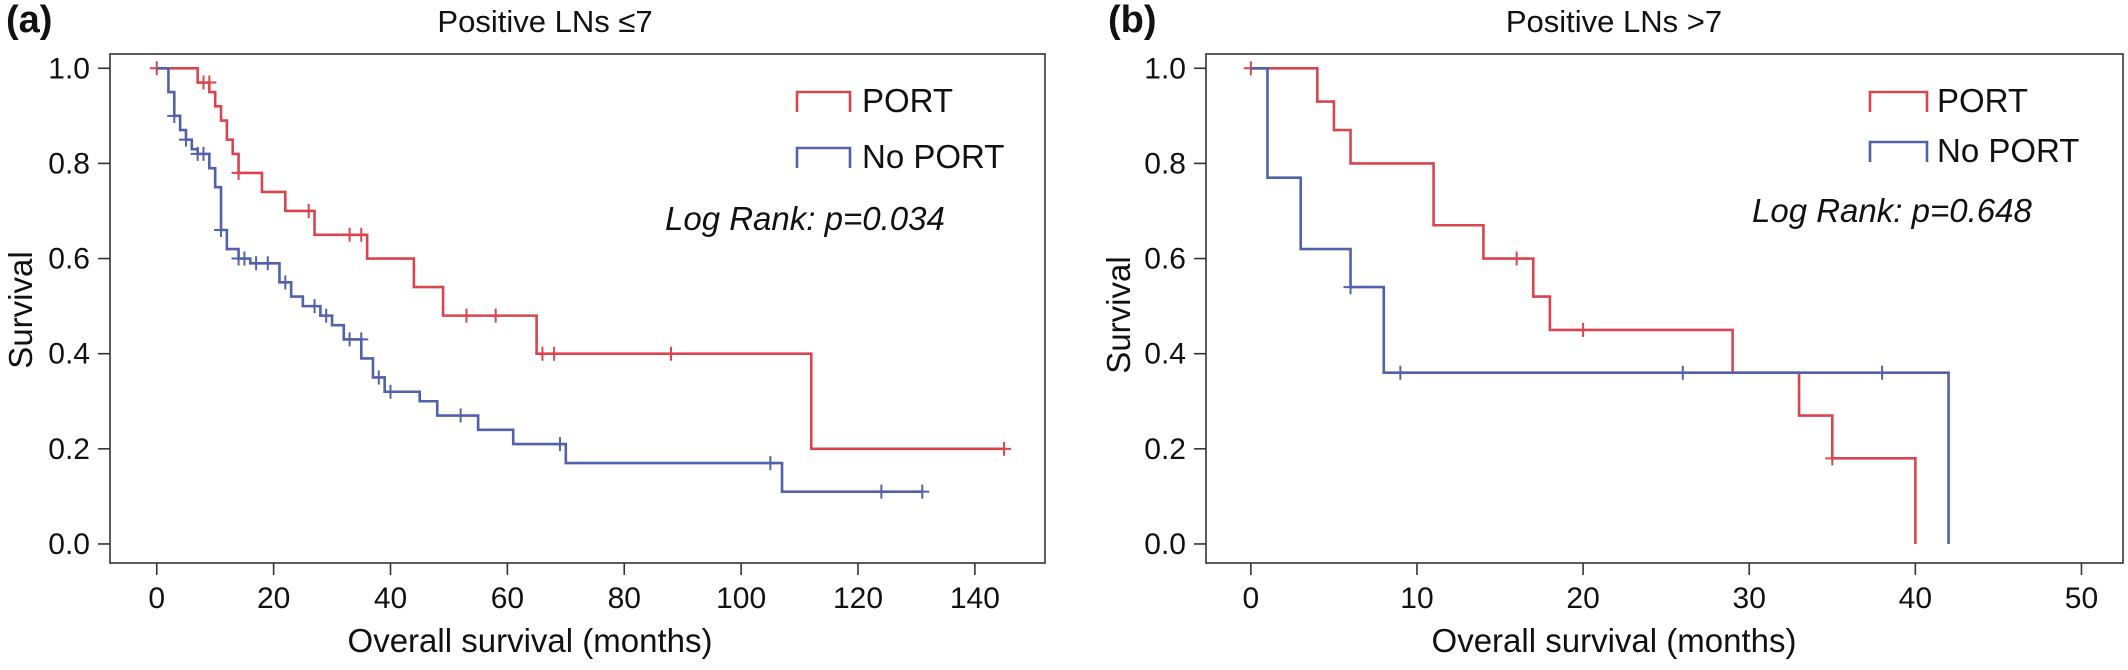 The width and height of the screenshot is (2128, 670). I want to click on panel-b-title: Positive LNs >7, so click(1614, 21).